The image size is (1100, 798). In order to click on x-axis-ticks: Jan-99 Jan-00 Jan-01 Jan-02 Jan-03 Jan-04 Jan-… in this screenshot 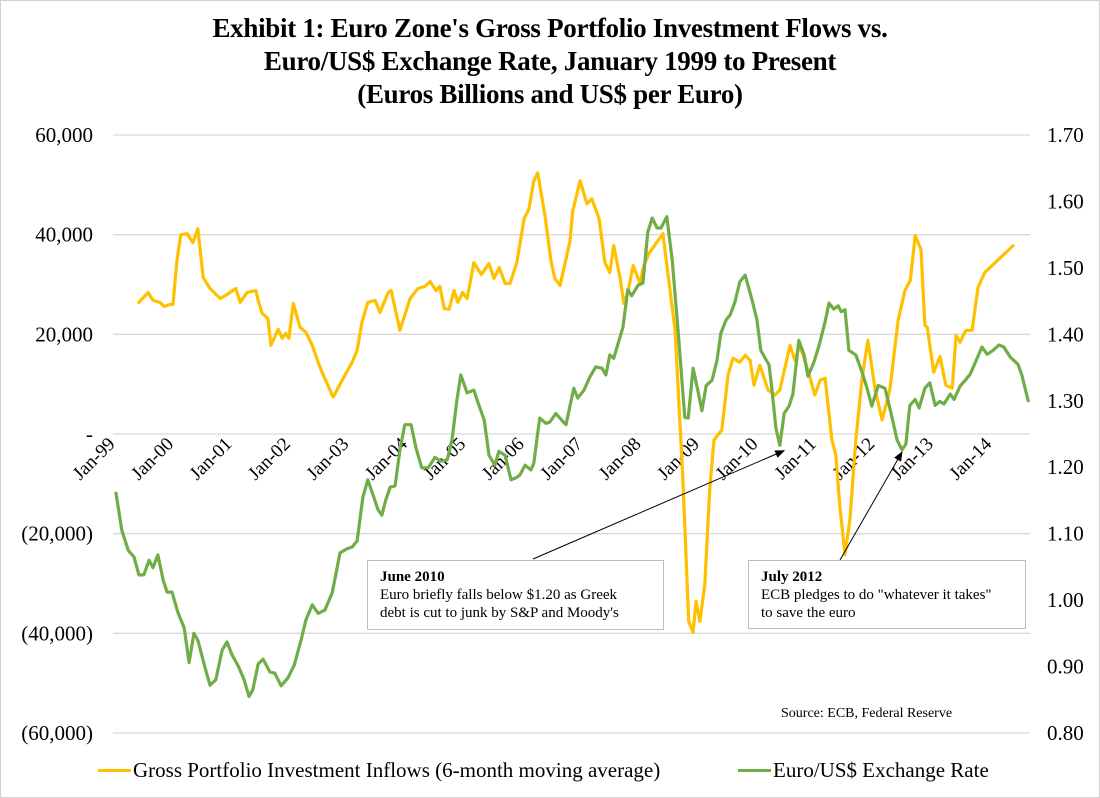, I will do `click(533, 458)`.